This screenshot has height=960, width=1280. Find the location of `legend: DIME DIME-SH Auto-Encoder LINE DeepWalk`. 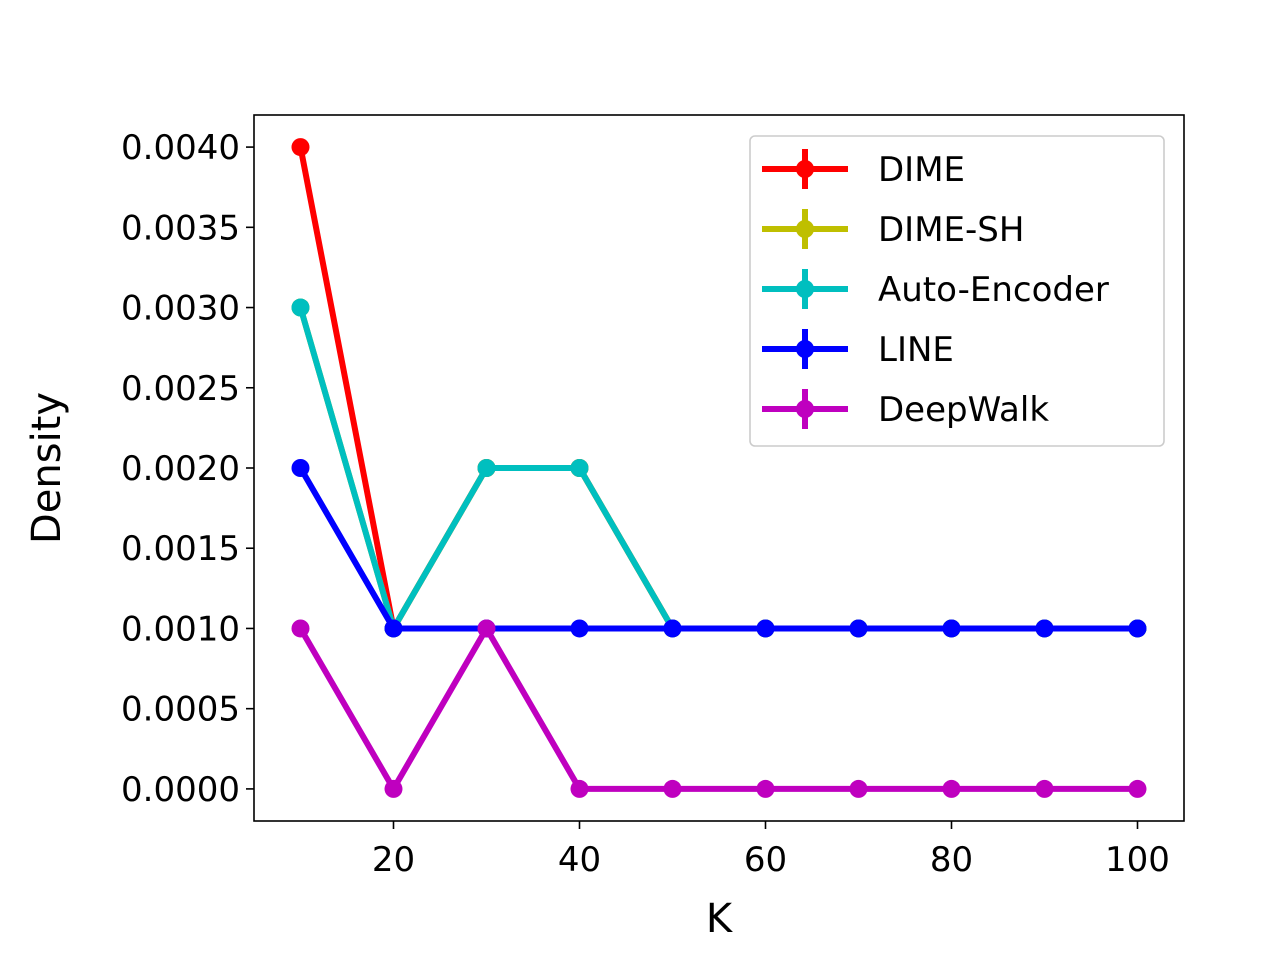

legend: DIME DIME-SH Auto-Encoder LINE DeepWalk is located at coordinates (957, 291).